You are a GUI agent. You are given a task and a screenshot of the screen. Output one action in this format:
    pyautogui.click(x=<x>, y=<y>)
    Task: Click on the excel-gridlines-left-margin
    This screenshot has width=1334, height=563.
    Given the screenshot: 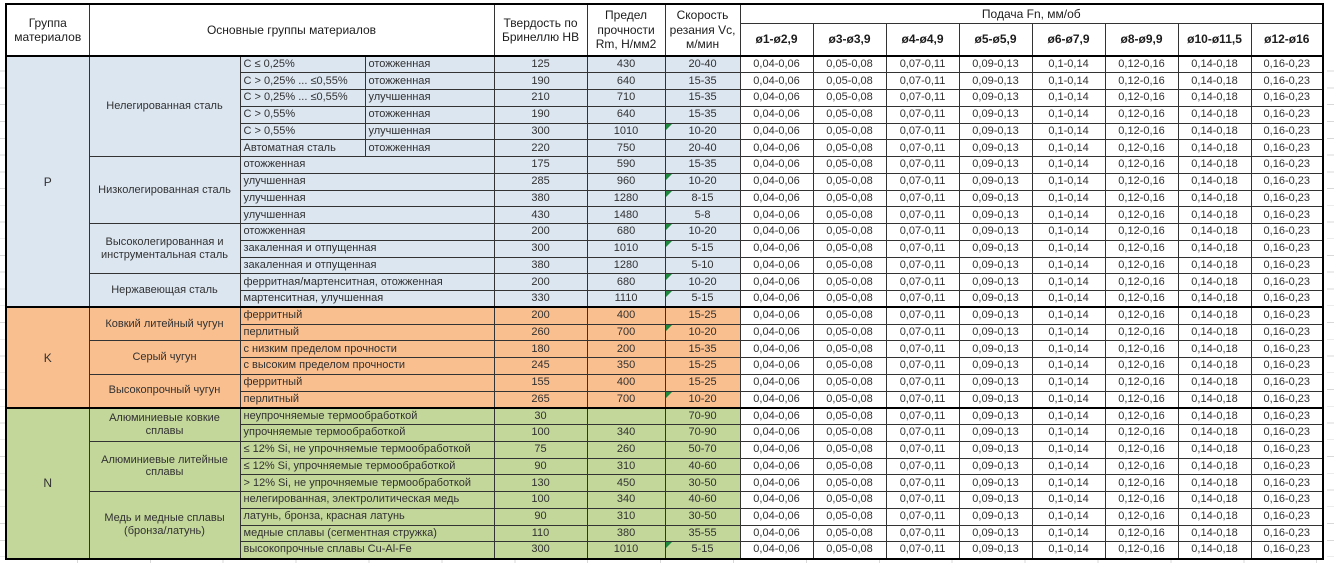 What is the action you would take?
    pyautogui.click(x=2, y=306)
    